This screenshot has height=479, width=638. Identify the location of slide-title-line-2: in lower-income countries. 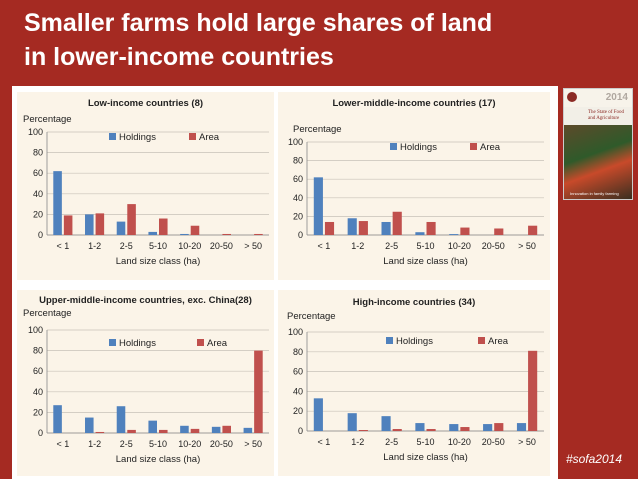
(179, 57).